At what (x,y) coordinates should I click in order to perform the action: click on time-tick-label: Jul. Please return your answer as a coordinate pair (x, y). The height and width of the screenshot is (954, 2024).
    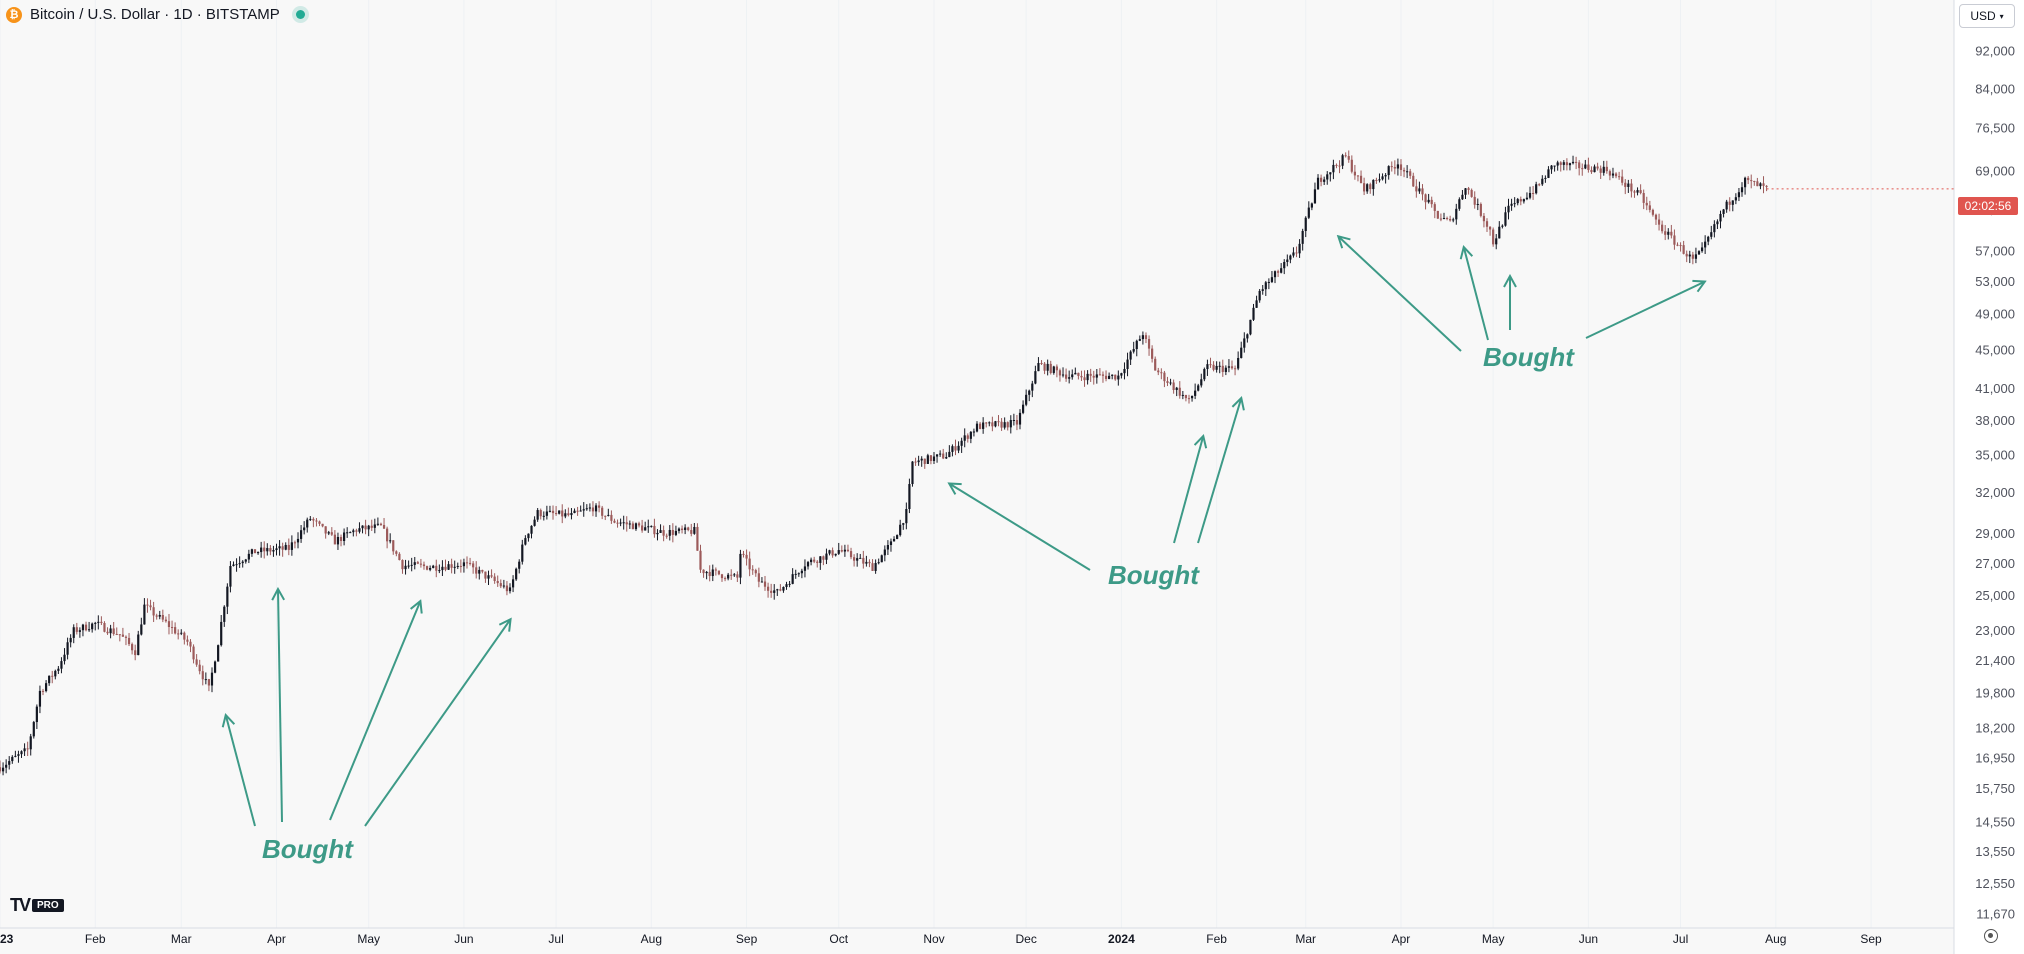
    Looking at the image, I should click on (1680, 939).